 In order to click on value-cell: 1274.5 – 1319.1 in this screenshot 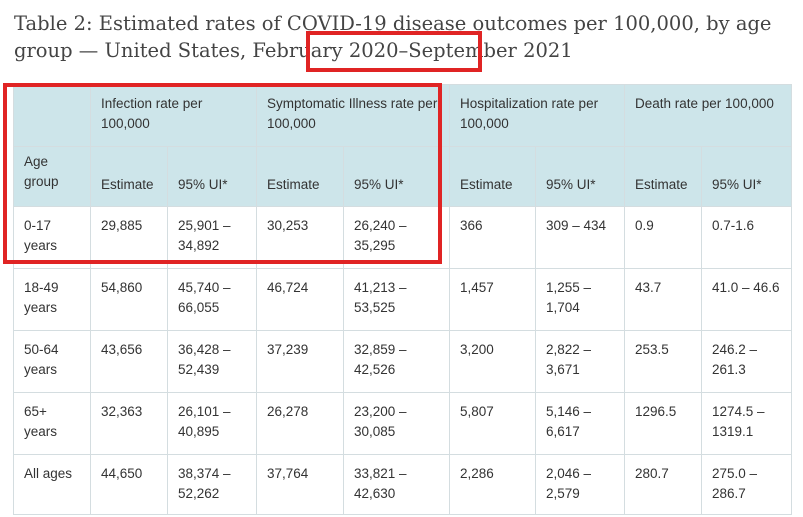, I will do `click(746, 423)`.